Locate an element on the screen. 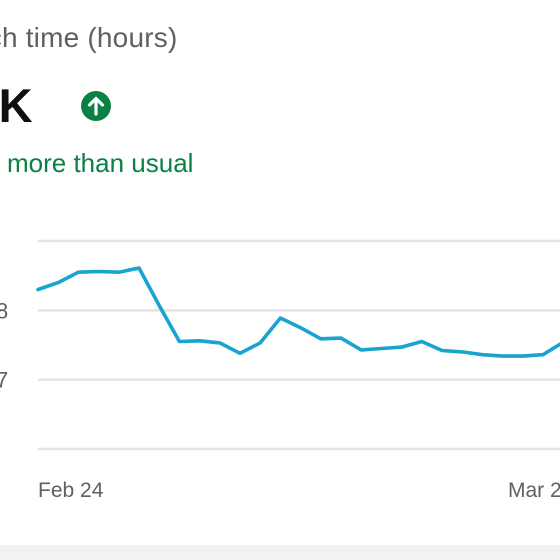  x-tick-label: Mar 2 is located at coordinates (534, 490).